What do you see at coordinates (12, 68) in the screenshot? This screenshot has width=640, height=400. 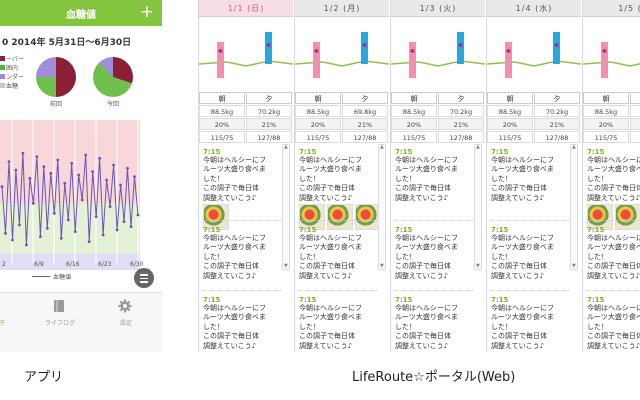 I see `legend-item-label: 囲内` at bounding box center [12, 68].